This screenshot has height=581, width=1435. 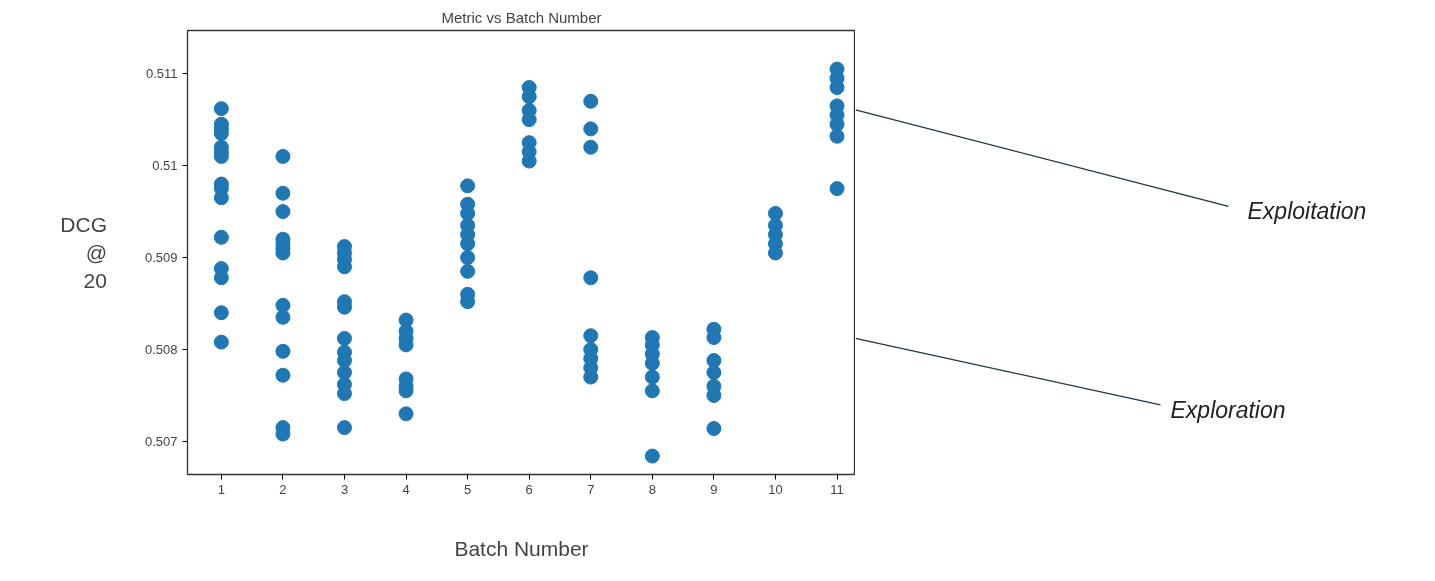 What do you see at coordinates (521, 17) in the screenshot?
I see `chart-title: Metric vs Batch Number` at bounding box center [521, 17].